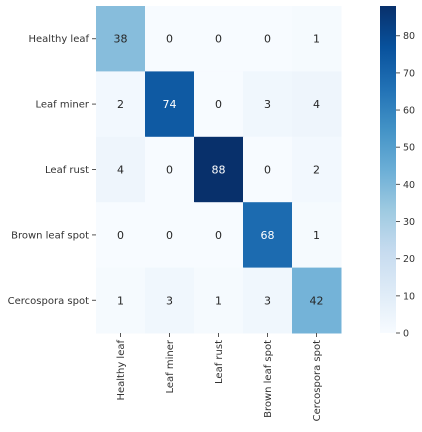 This screenshot has width=422, height=432. What do you see at coordinates (406, 334) in the screenshot?
I see `colorbar-tick-label: 0` at bounding box center [406, 334].